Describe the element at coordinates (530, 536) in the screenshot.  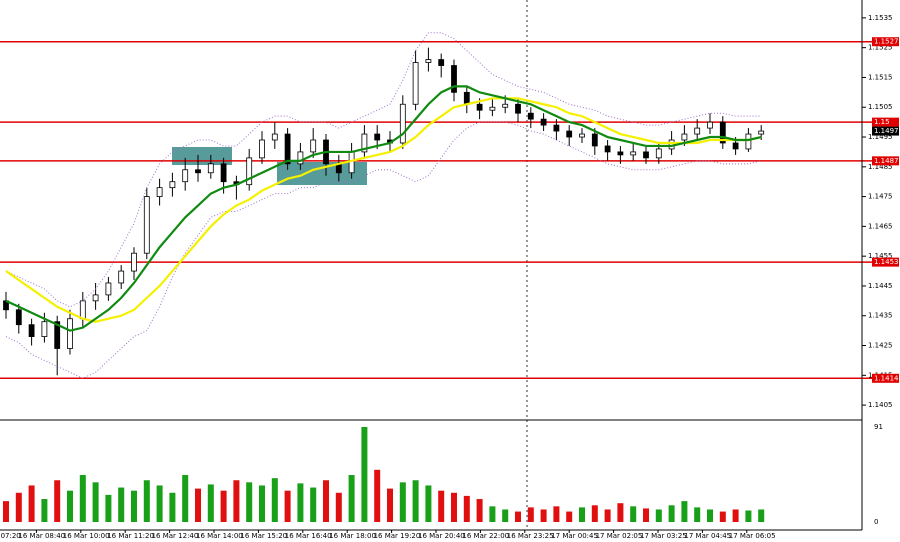
I see `x-tick-label: 16 Mar 23:25` at that location.